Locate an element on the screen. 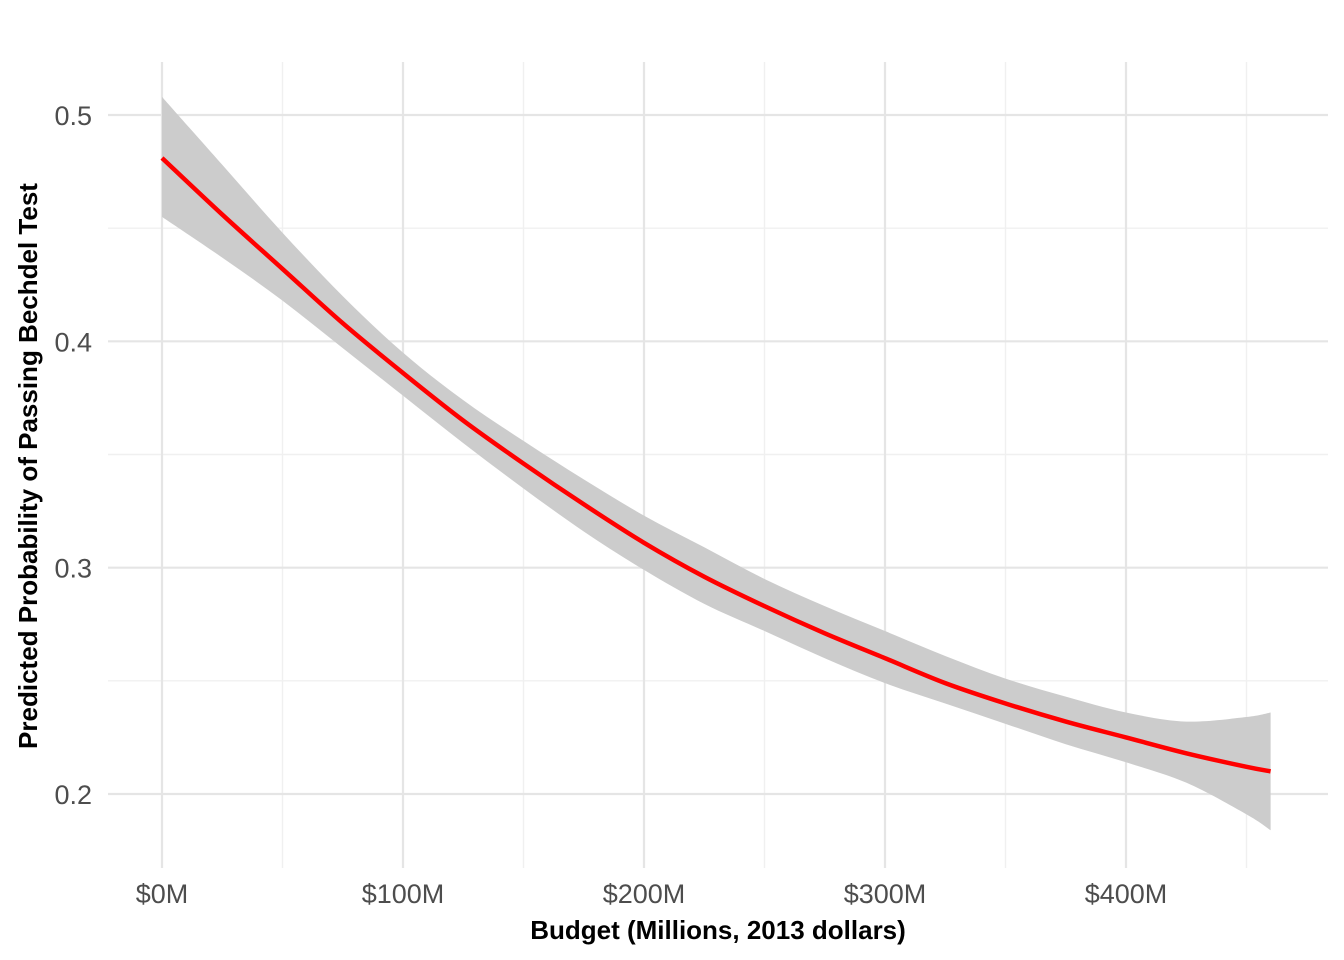 Image resolution: width=1344 pixels, height=960 pixels. y-tick-label: 0.4 is located at coordinates (73, 342).